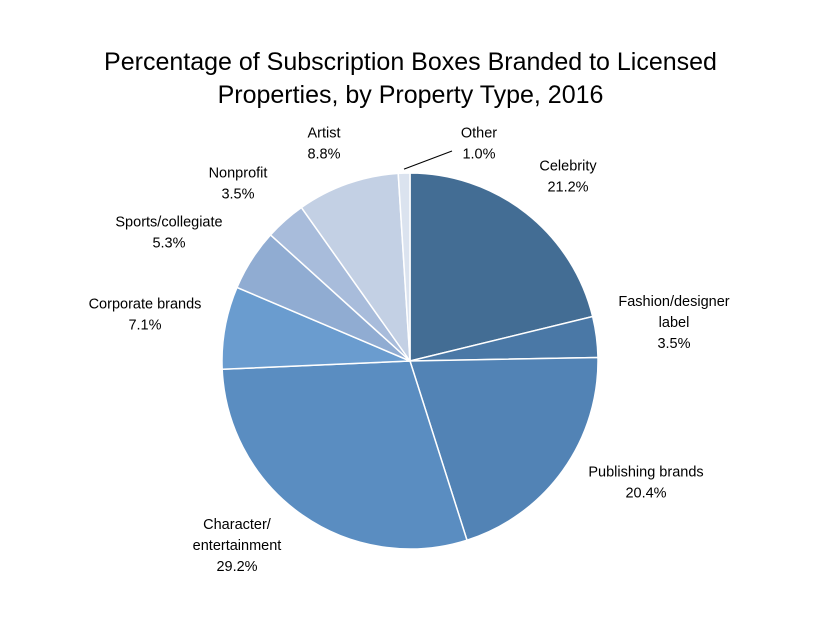 The width and height of the screenshot is (821, 617). What do you see at coordinates (428, 160) in the screenshot?
I see `other-leader-line` at bounding box center [428, 160].